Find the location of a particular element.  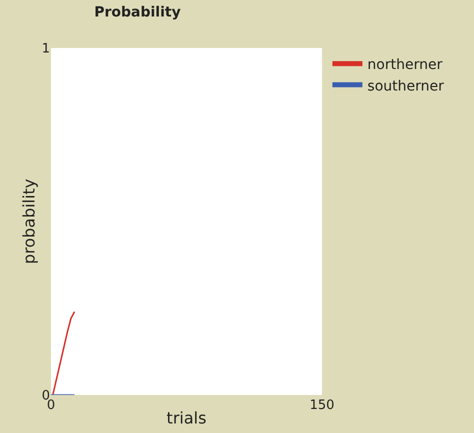

x-tick-label: 150 is located at coordinates (322, 405).